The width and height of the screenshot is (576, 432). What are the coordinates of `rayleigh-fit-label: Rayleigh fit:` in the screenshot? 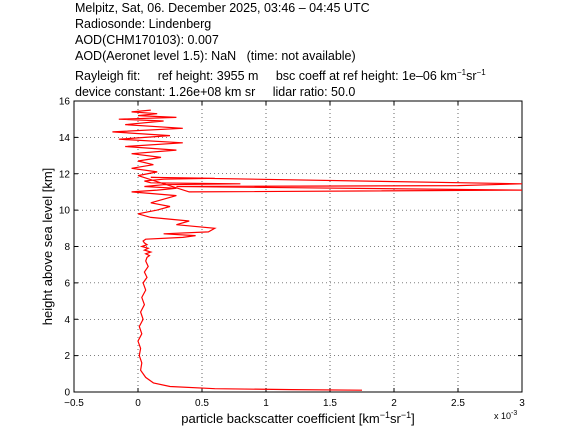 It's located at (108, 76).